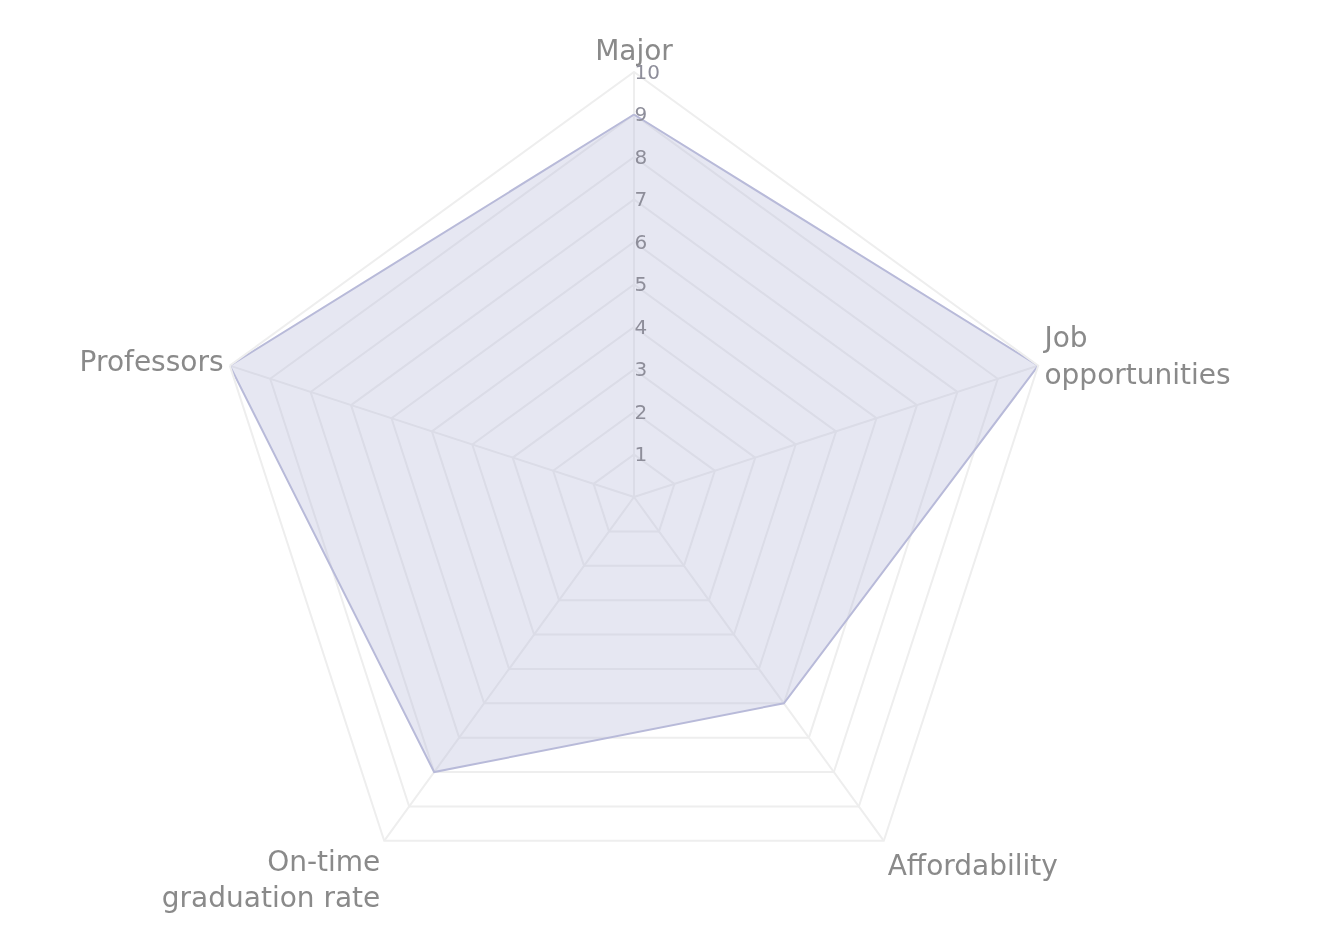  What do you see at coordinates (151, 362) in the screenshot?
I see `spoke-label: Professors` at bounding box center [151, 362].